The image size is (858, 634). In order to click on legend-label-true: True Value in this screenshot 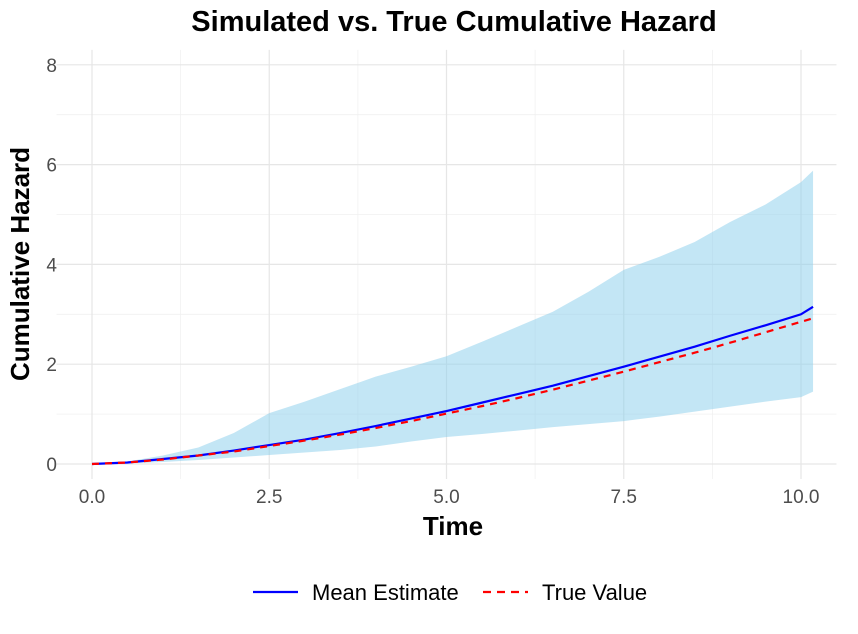, I will do `click(594, 592)`.